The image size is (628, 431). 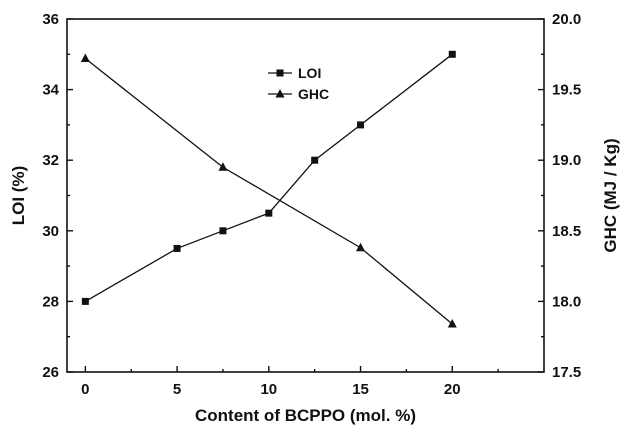 I want to click on x-tick-label: 10, so click(x=268, y=389).